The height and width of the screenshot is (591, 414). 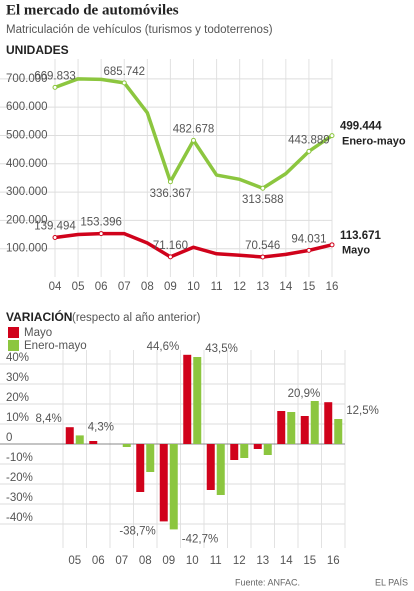 What do you see at coordinates (163, 347) in the screenshot?
I see `value-label: 44,6%` at bounding box center [163, 347].